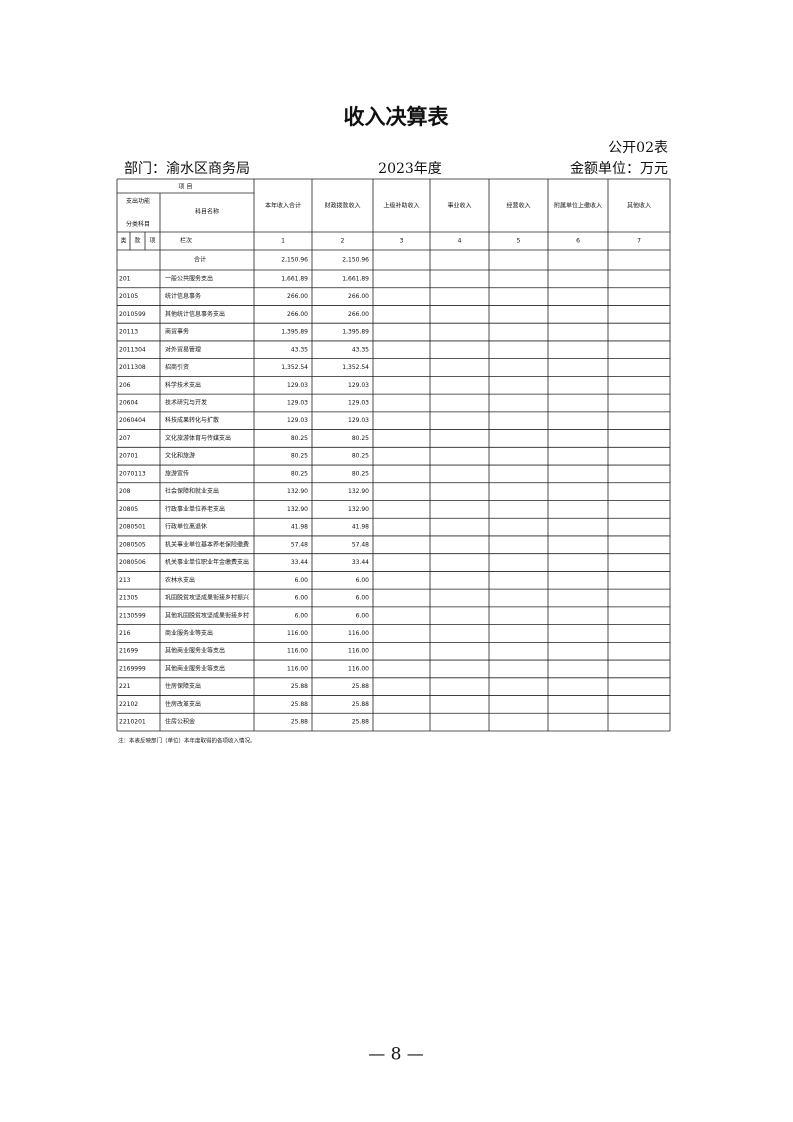 The image size is (793, 1122). What do you see at coordinates (186, 402) in the screenshot?
I see `row-name: 技术研究与开发` at bounding box center [186, 402].